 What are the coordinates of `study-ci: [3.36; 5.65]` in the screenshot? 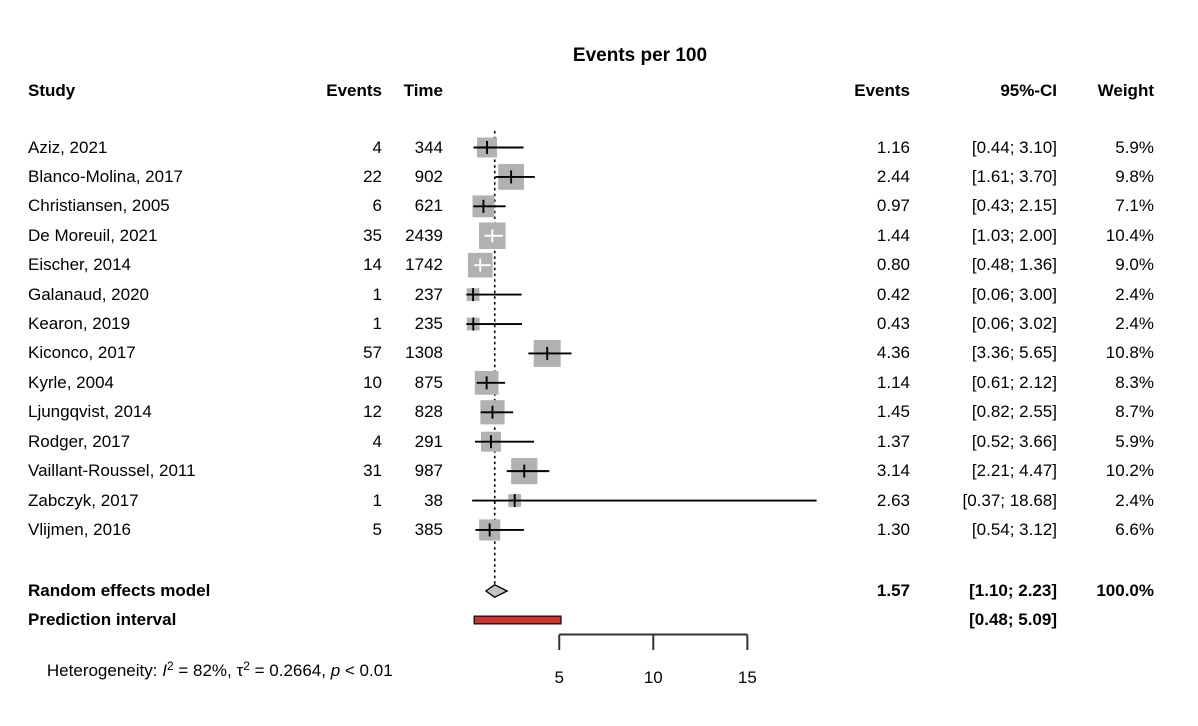 It's located at (1014, 353).